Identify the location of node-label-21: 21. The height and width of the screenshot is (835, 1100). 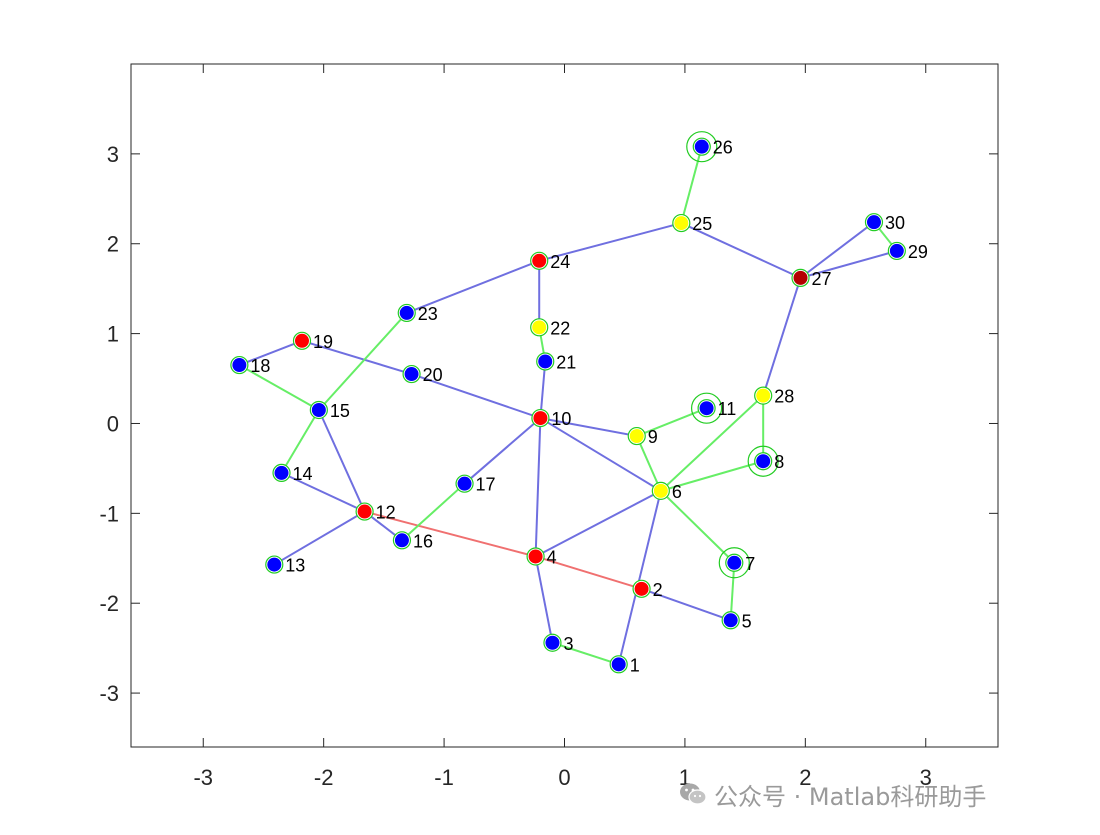
(566, 362).